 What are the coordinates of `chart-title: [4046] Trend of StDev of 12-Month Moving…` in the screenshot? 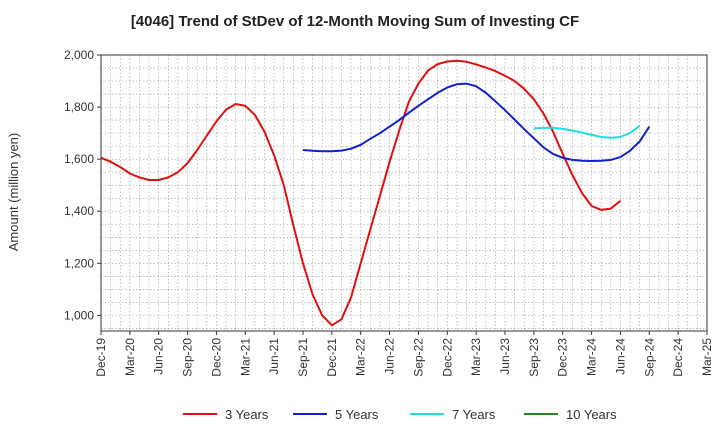 It's located at (355, 21).